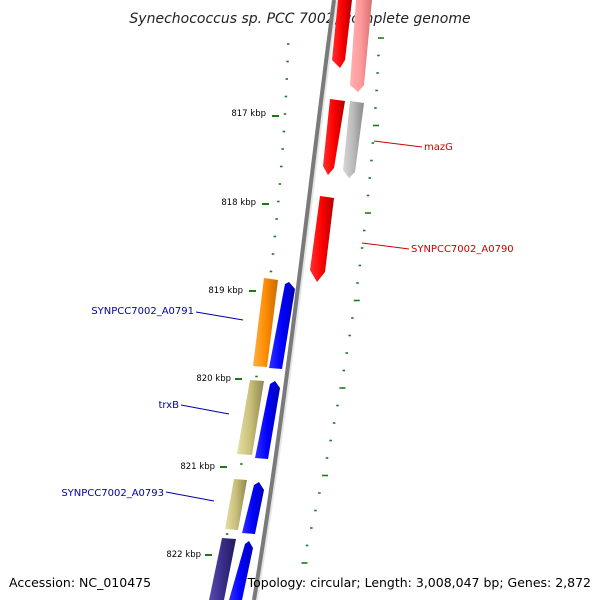 This screenshot has width=600, height=600. I want to click on leader-line-mazG, so click(398, 144).